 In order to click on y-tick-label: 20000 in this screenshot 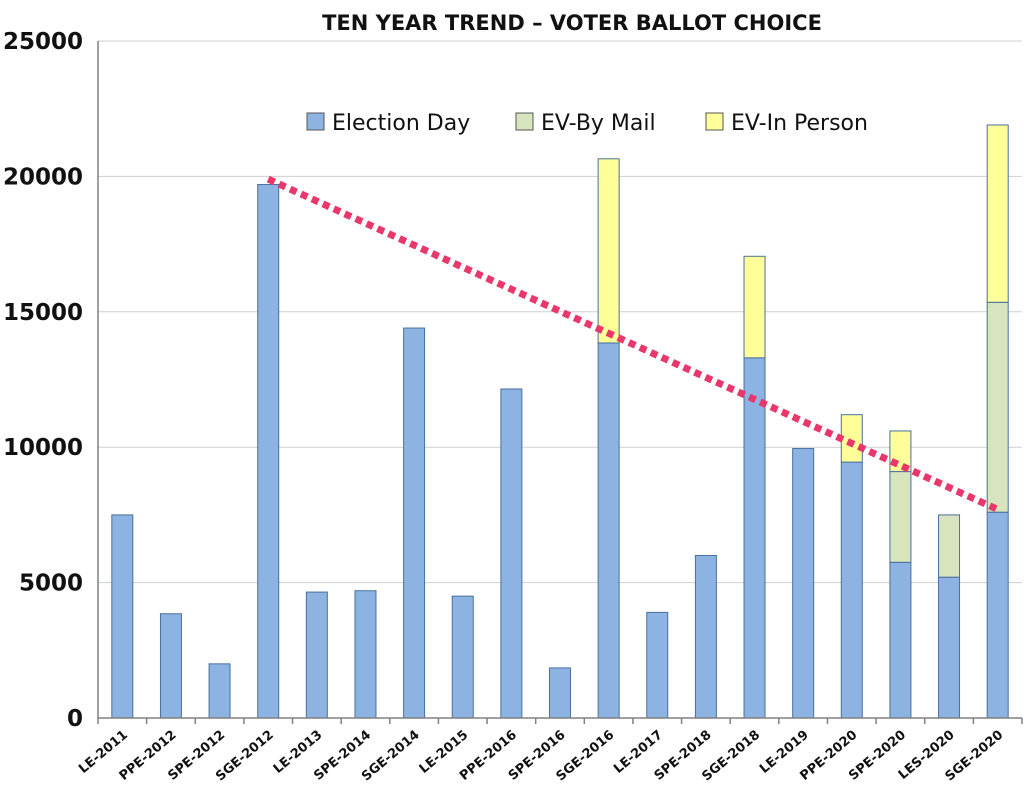, I will do `click(43, 177)`.